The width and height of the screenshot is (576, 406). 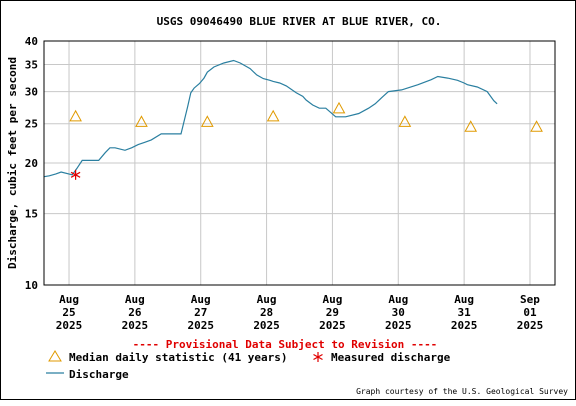 I want to click on legend-discharge-label: Discharge, so click(x=99, y=374).